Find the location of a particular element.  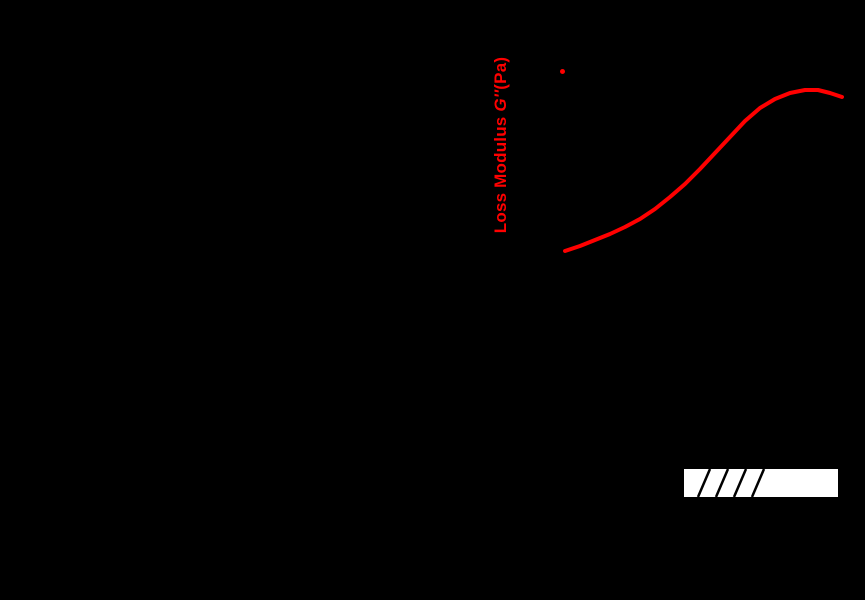

hatched-region is located at coordinates (761, 483).